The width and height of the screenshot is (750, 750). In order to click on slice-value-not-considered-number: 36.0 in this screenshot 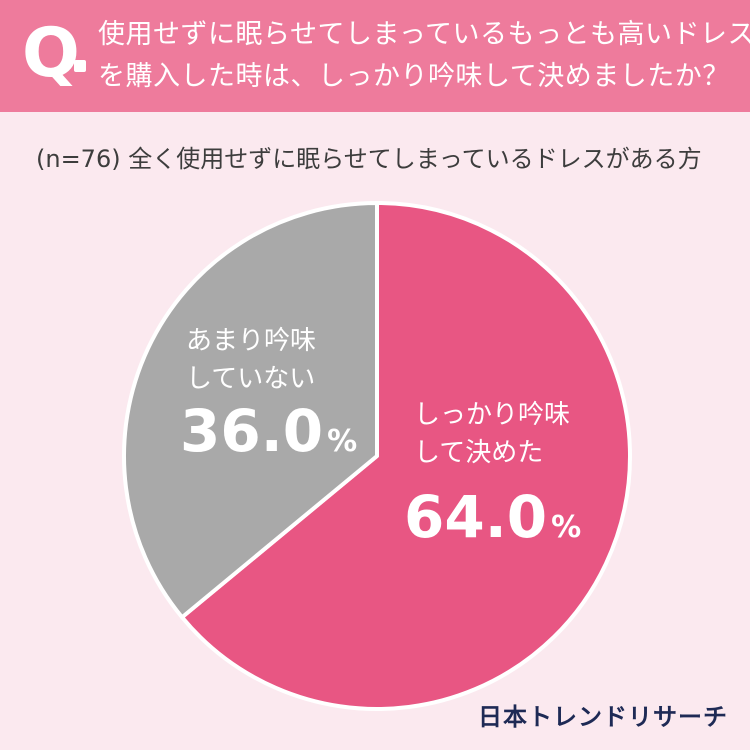, I will do `click(252, 431)`.